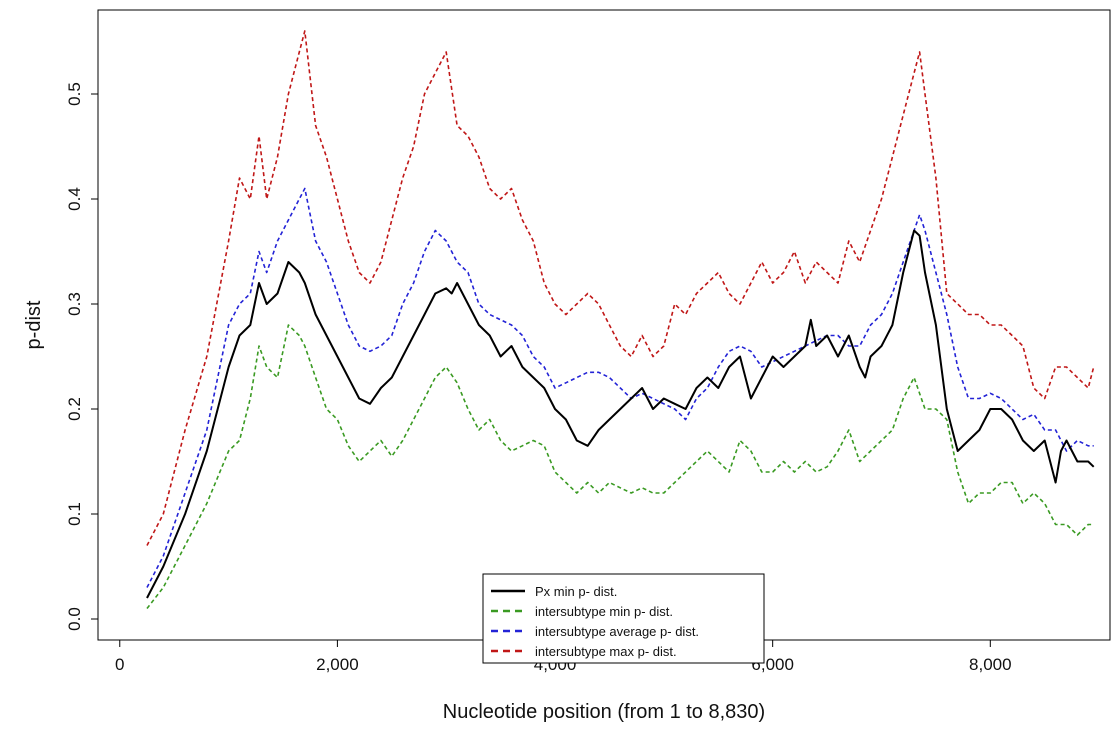  I want to click on x-axis: 0 2,000 4,000 6,000 8,000, so click(563, 657).